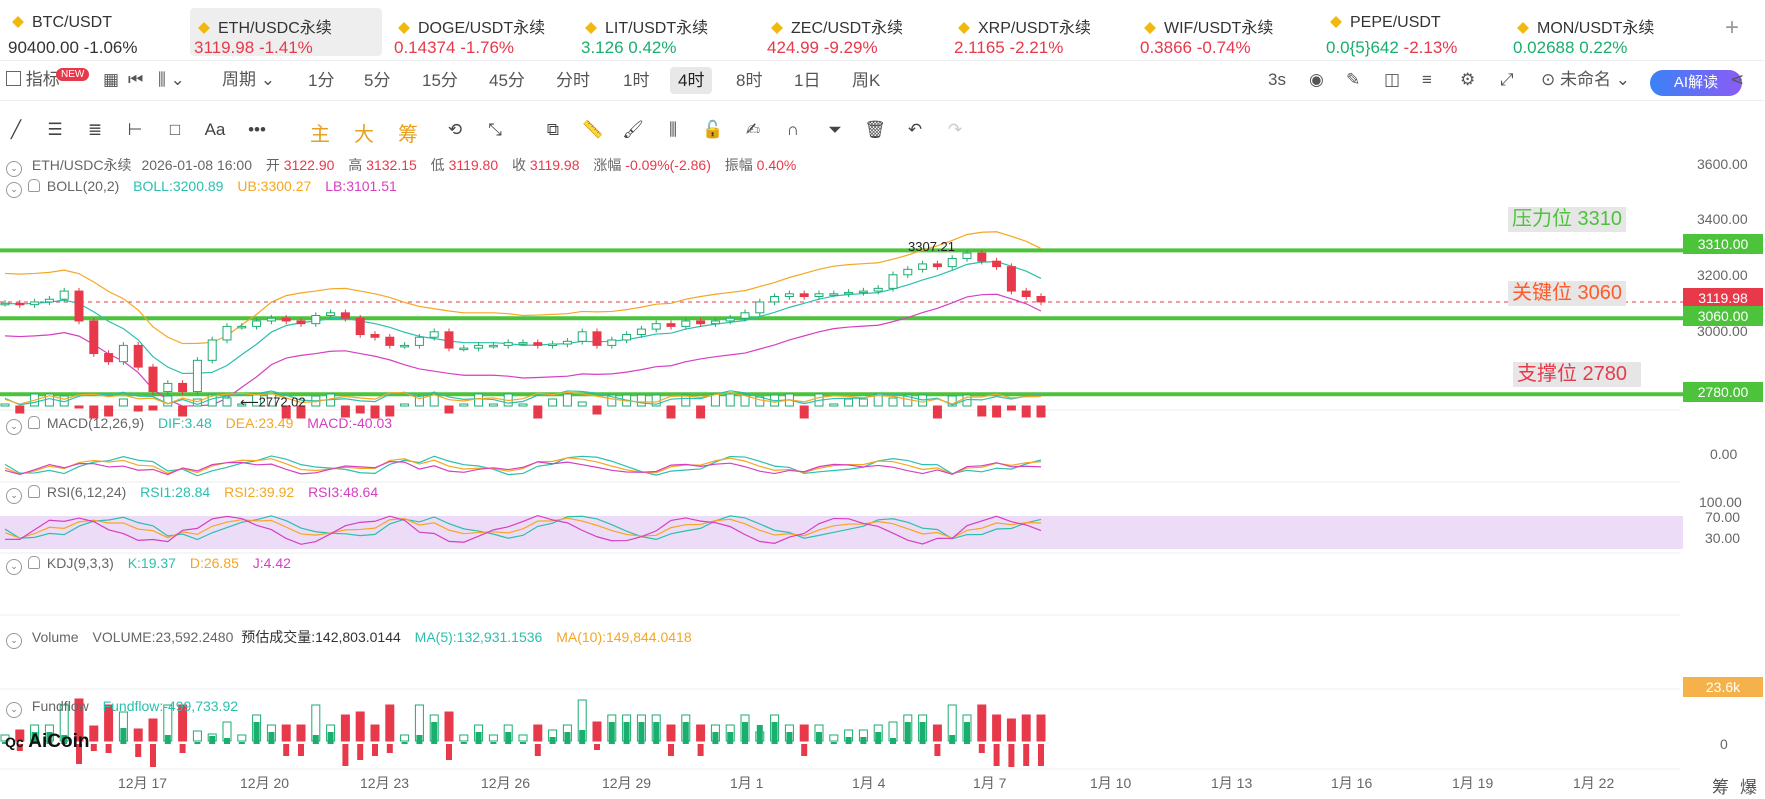 This screenshot has height=799, width=1765. I want to click on fullscreen-icon: ⤢, so click(1507, 79).